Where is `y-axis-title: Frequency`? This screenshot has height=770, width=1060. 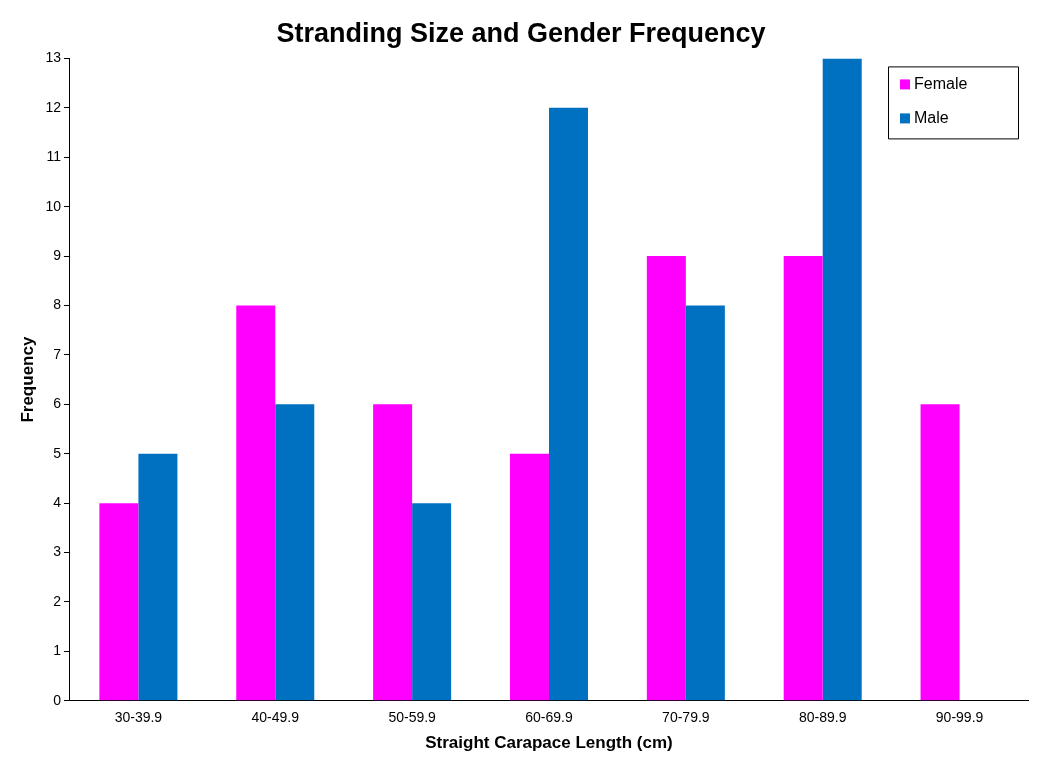
y-axis-title: Frequency is located at coordinates (27, 379).